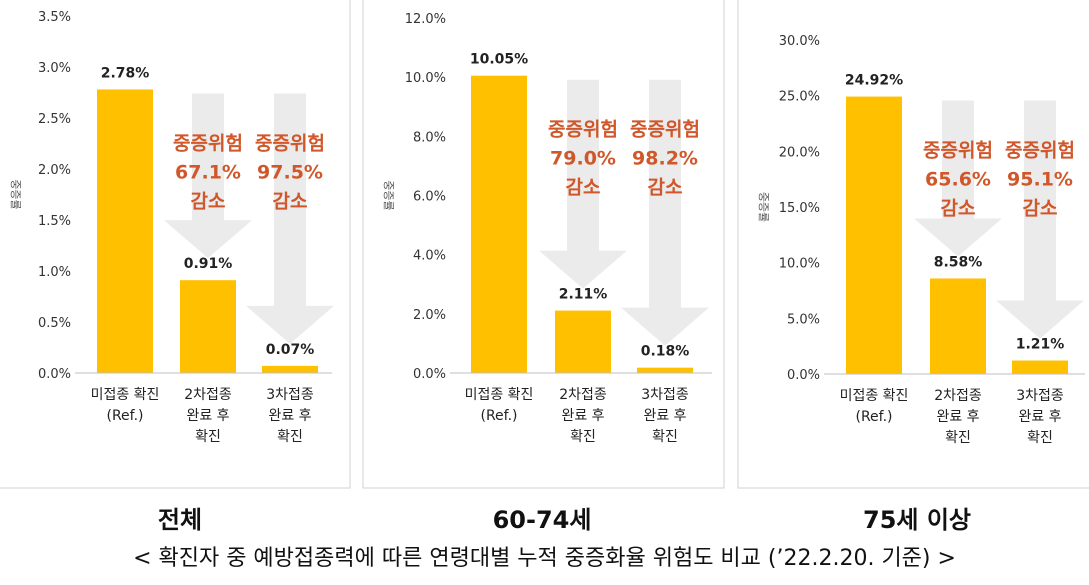  What do you see at coordinates (499, 60) in the screenshot?
I see `bar-value-label: 10.05%` at bounding box center [499, 60].